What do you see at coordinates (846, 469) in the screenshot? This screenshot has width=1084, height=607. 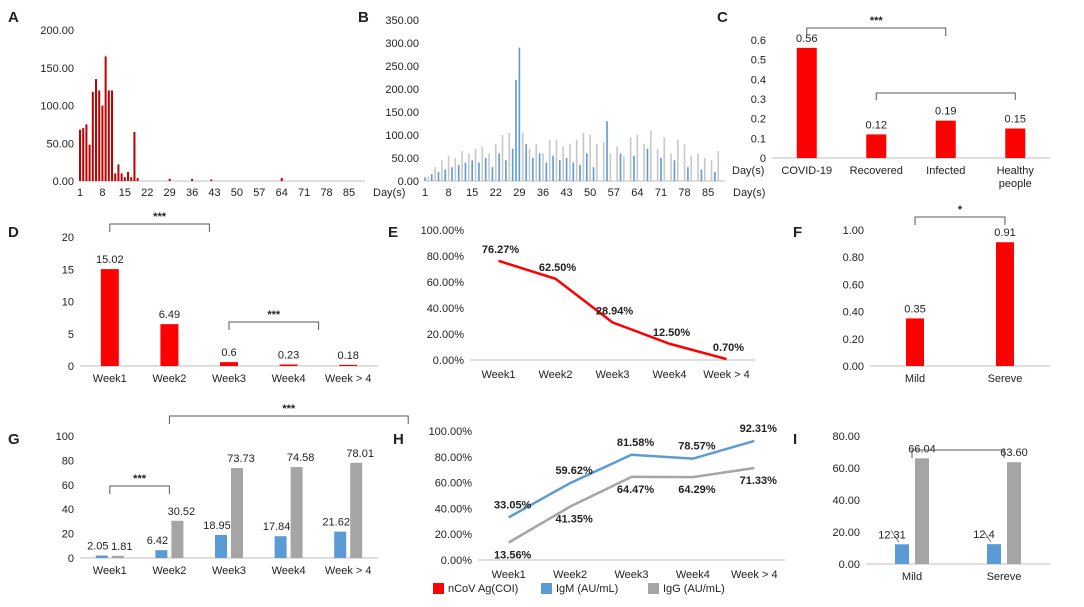 I see `y-tick-label: 60.00` at bounding box center [846, 469].